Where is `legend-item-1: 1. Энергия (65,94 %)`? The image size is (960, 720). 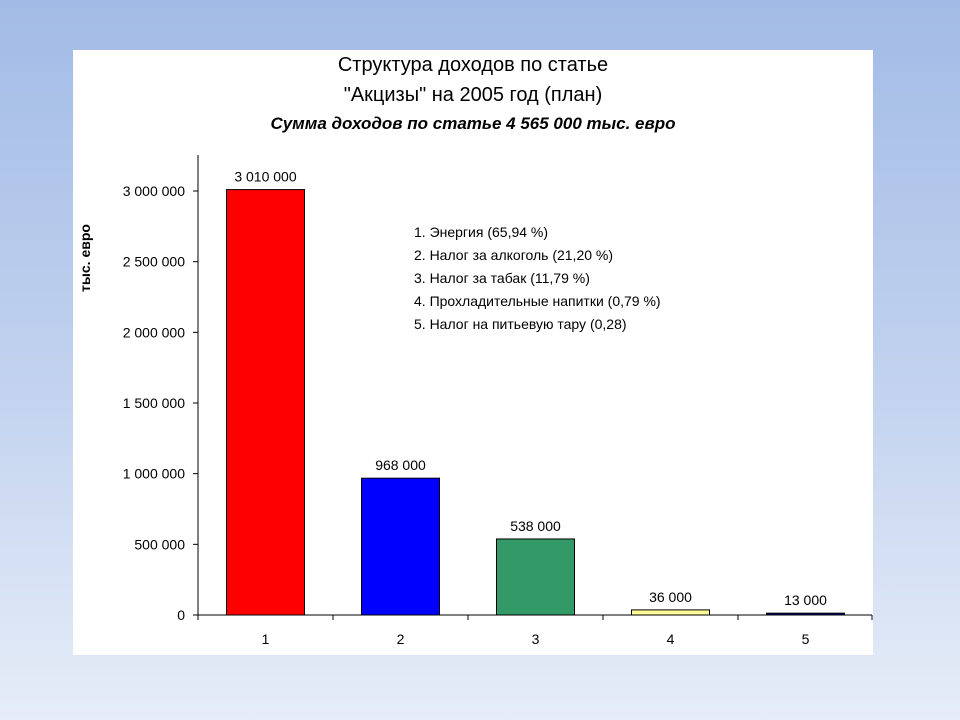
legend-item-1: 1. Энергия (65,94 %) is located at coordinates (481, 232).